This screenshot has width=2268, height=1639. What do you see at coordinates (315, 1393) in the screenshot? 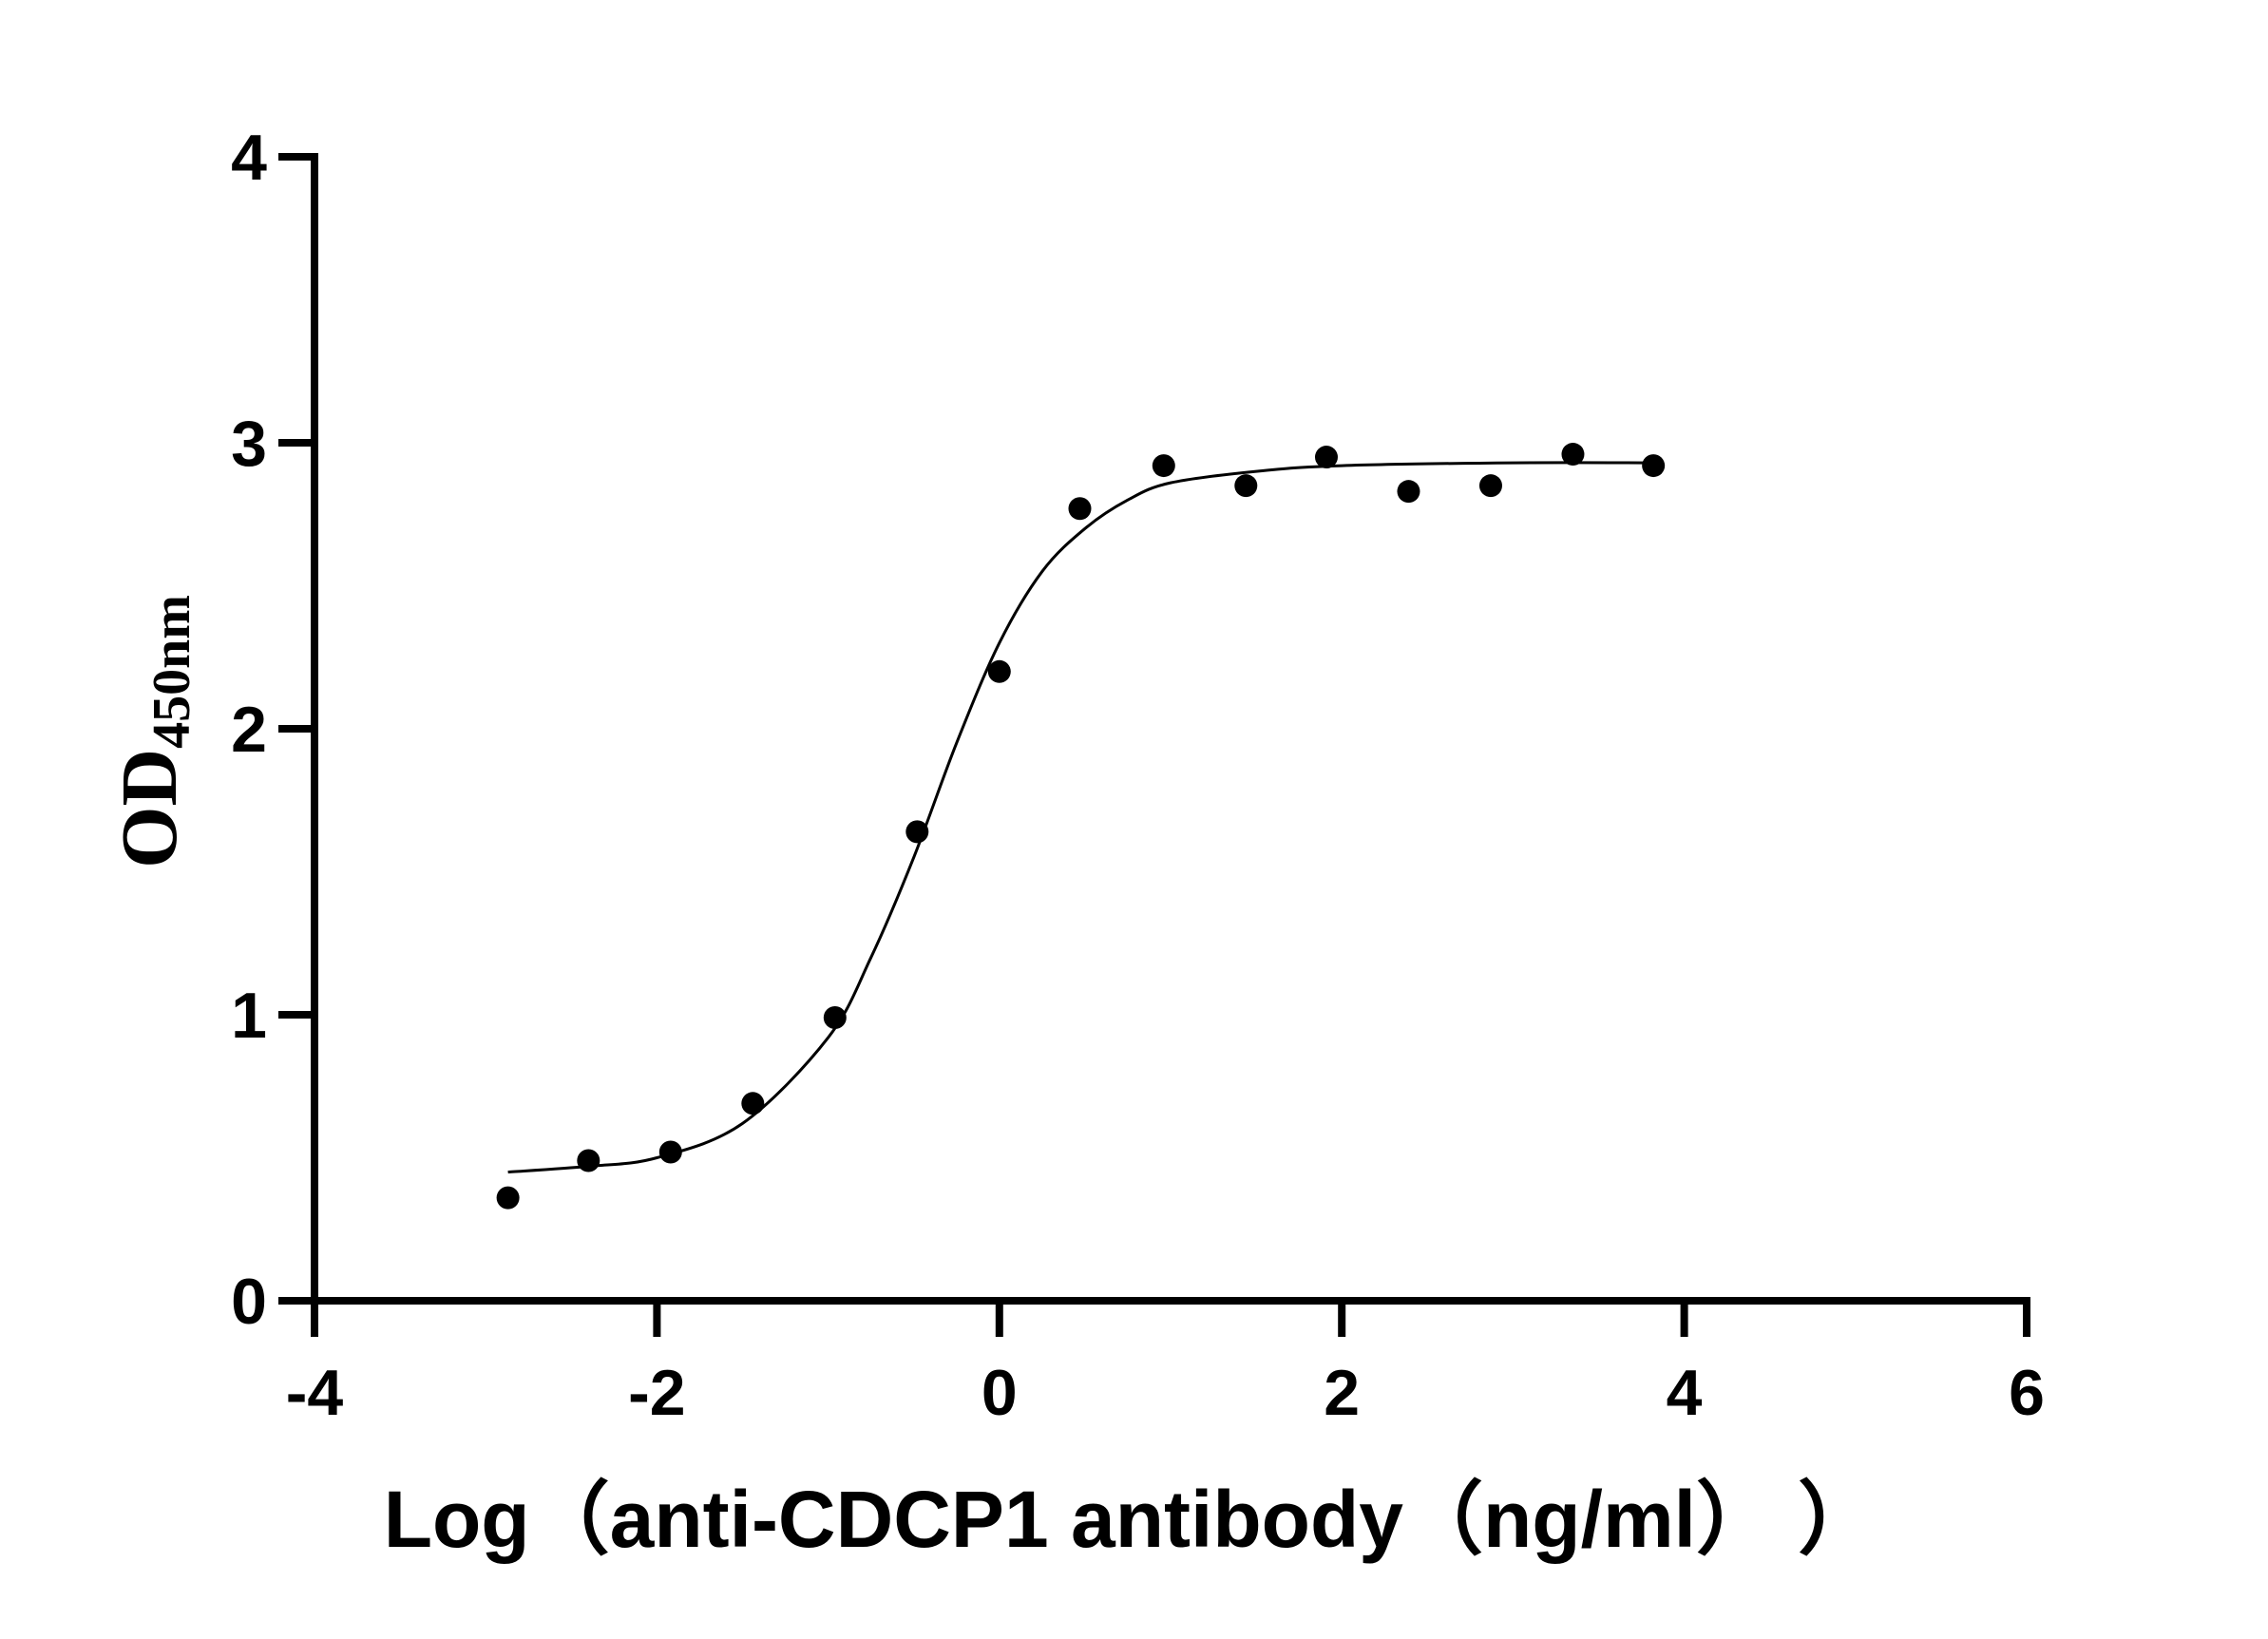
I see `x-tick-label: -4` at bounding box center [315, 1393].